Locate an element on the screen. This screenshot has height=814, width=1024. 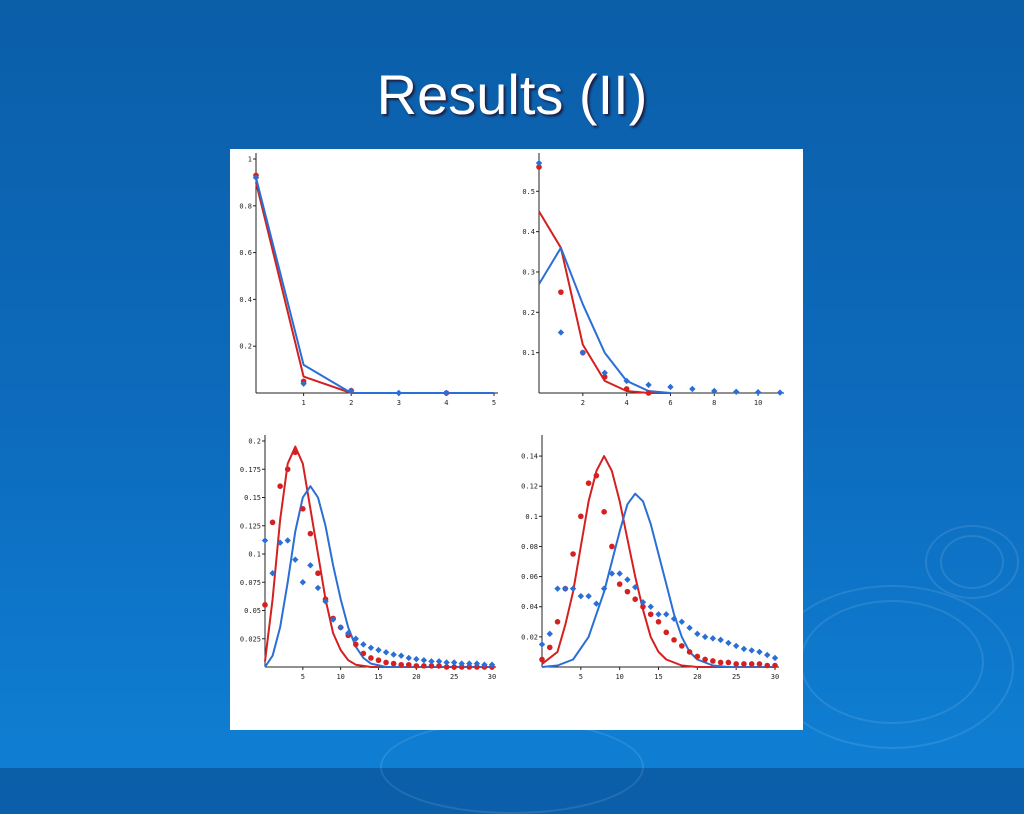
y-tick-label: 0.125 is located at coordinates (250, 526).